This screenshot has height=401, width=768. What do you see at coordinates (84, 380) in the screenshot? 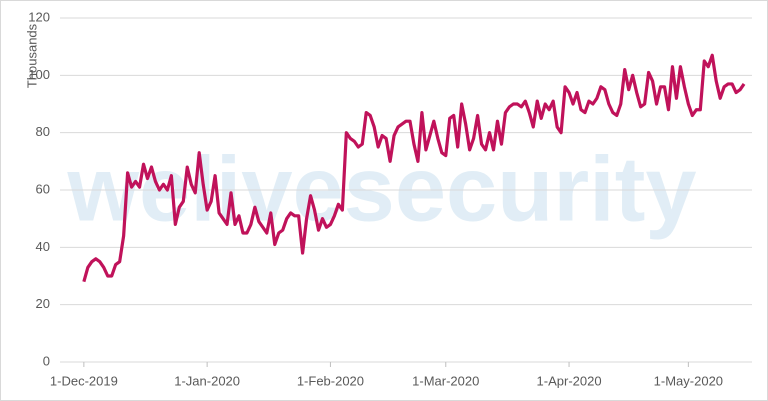
I see `x-tick-label: 1-Dec-2019` at bounding box center [84, 380].